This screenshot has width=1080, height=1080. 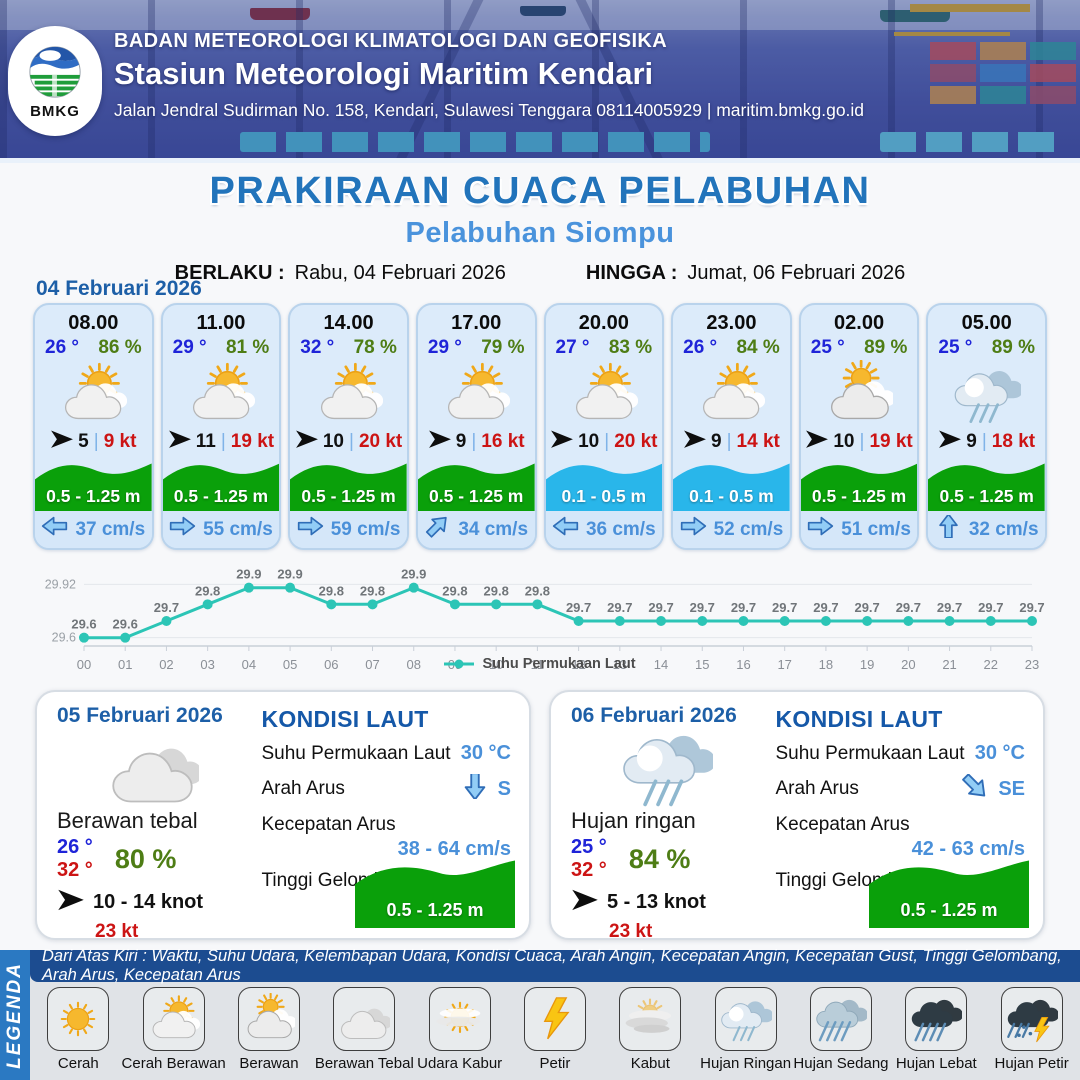 What do you see at coordinates (78, 1063) in the screenshot?
I see `legend-item-label: Cerah` at bounding box center [78, 1063].